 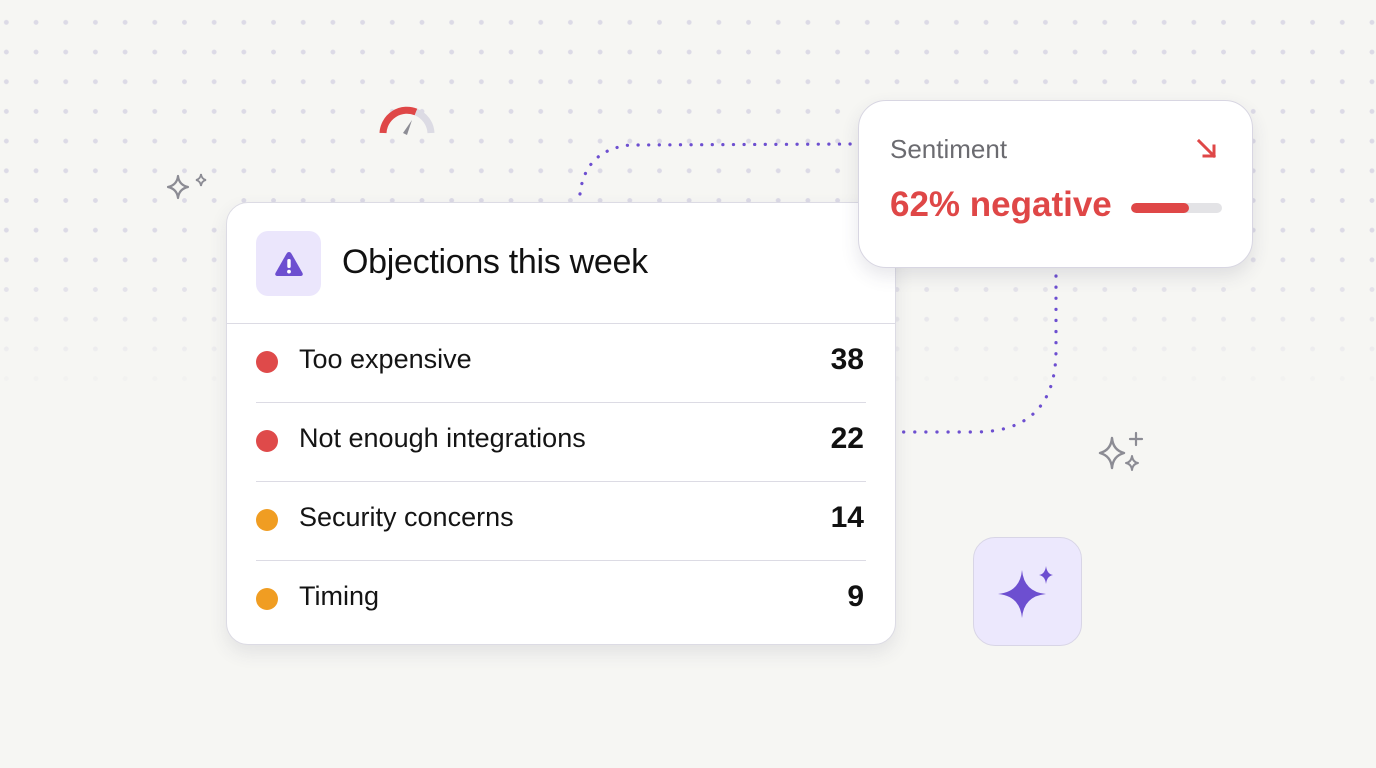 I want to click on objection-row: Too expensive 38, so click(x=561, y=363).